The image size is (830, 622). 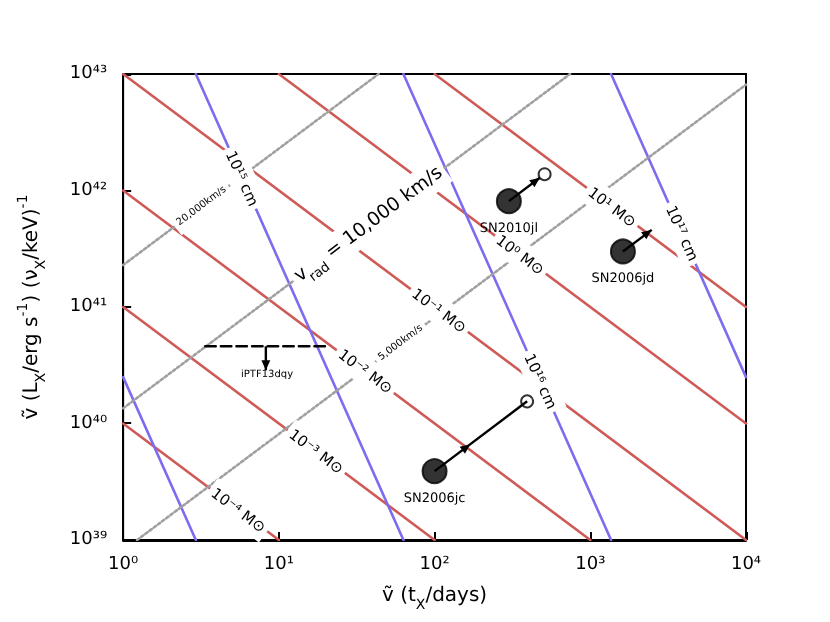 I want to click on x-tick-label: 10⁰, so click(x=123, y=565).